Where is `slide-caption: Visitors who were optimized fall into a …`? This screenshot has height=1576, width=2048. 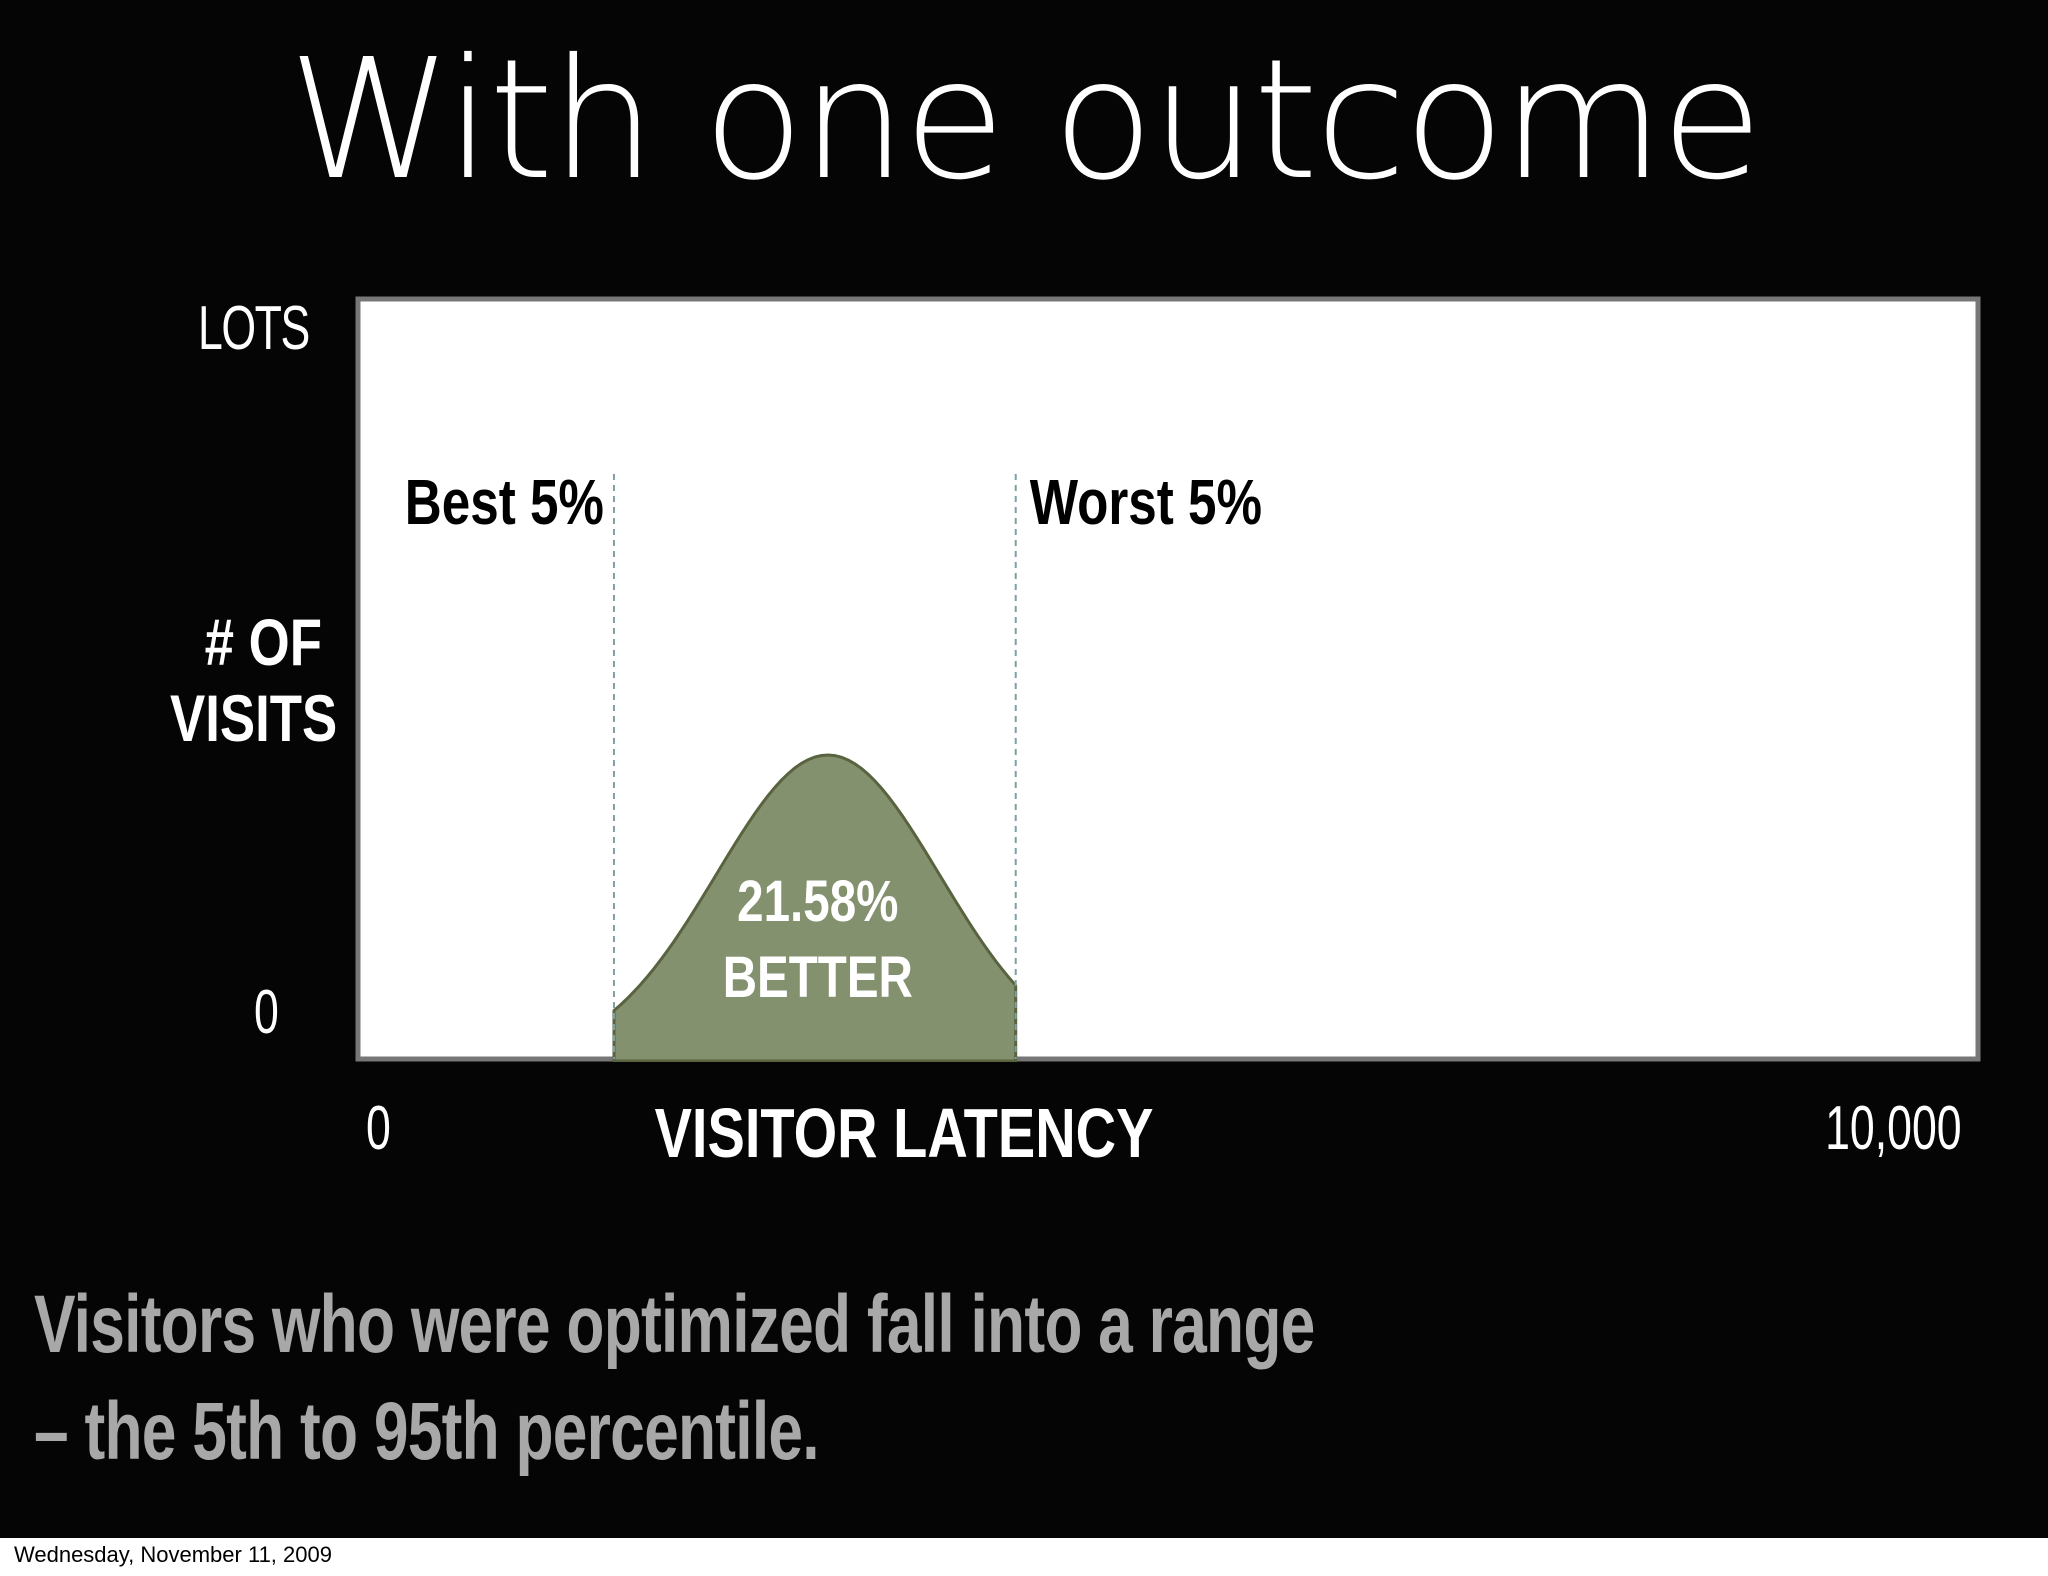
slide-caption: Visitors who were optimized fall into a … is located at coordinates (674, 1378).